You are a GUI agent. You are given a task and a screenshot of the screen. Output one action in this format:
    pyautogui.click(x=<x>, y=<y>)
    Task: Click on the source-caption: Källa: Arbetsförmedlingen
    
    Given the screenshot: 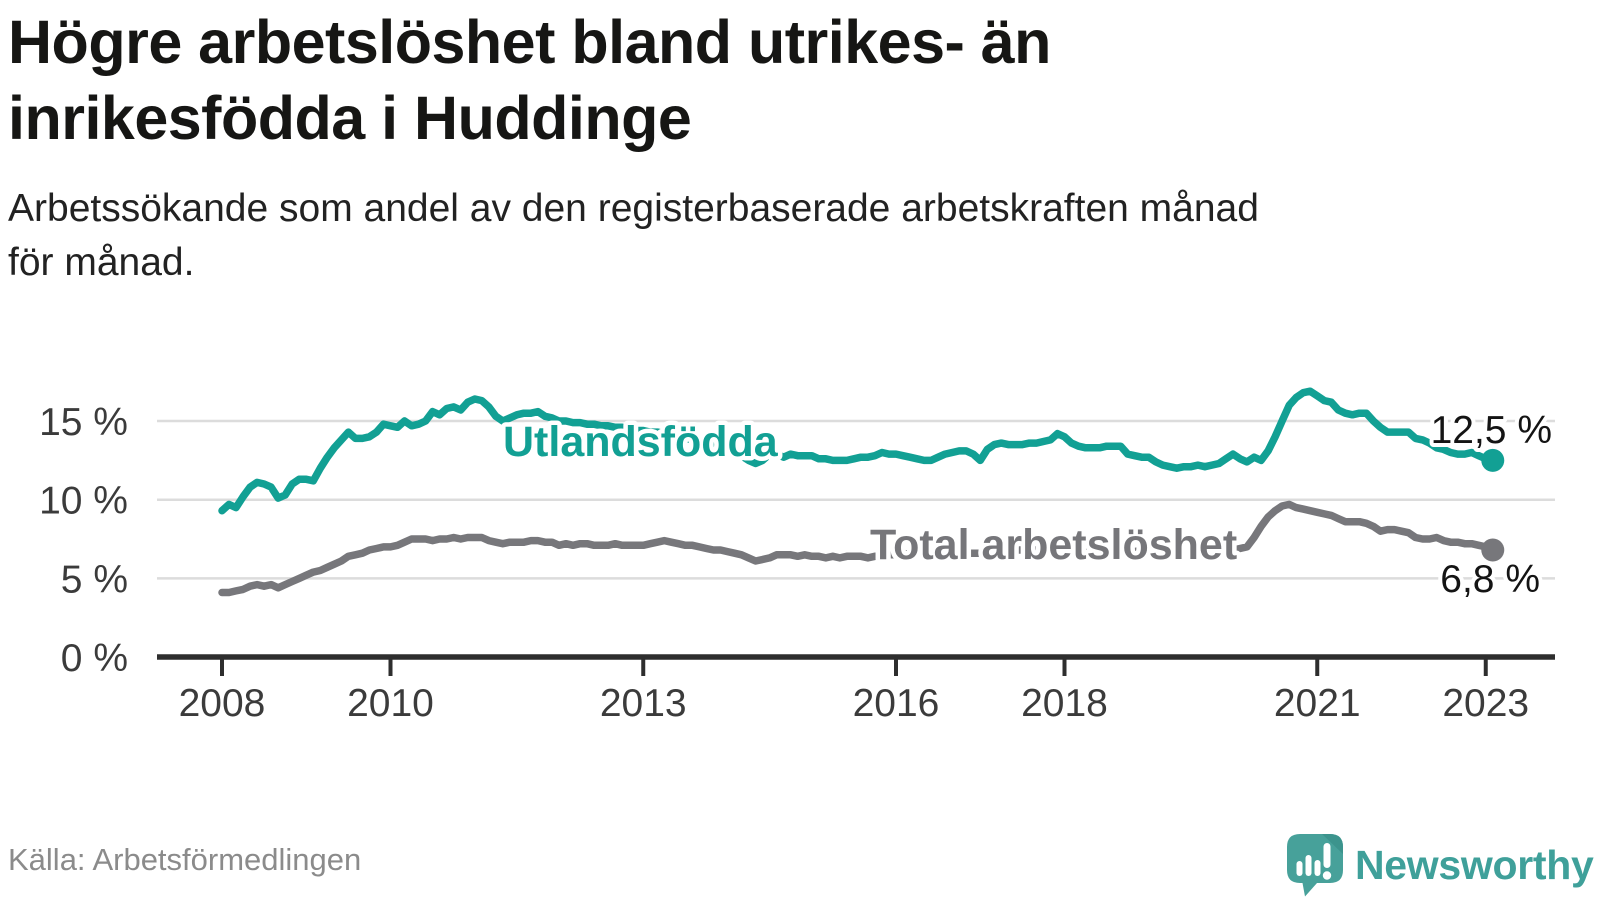 What is the action you would take?
    pyautogui.click(x=185, y=859)
    